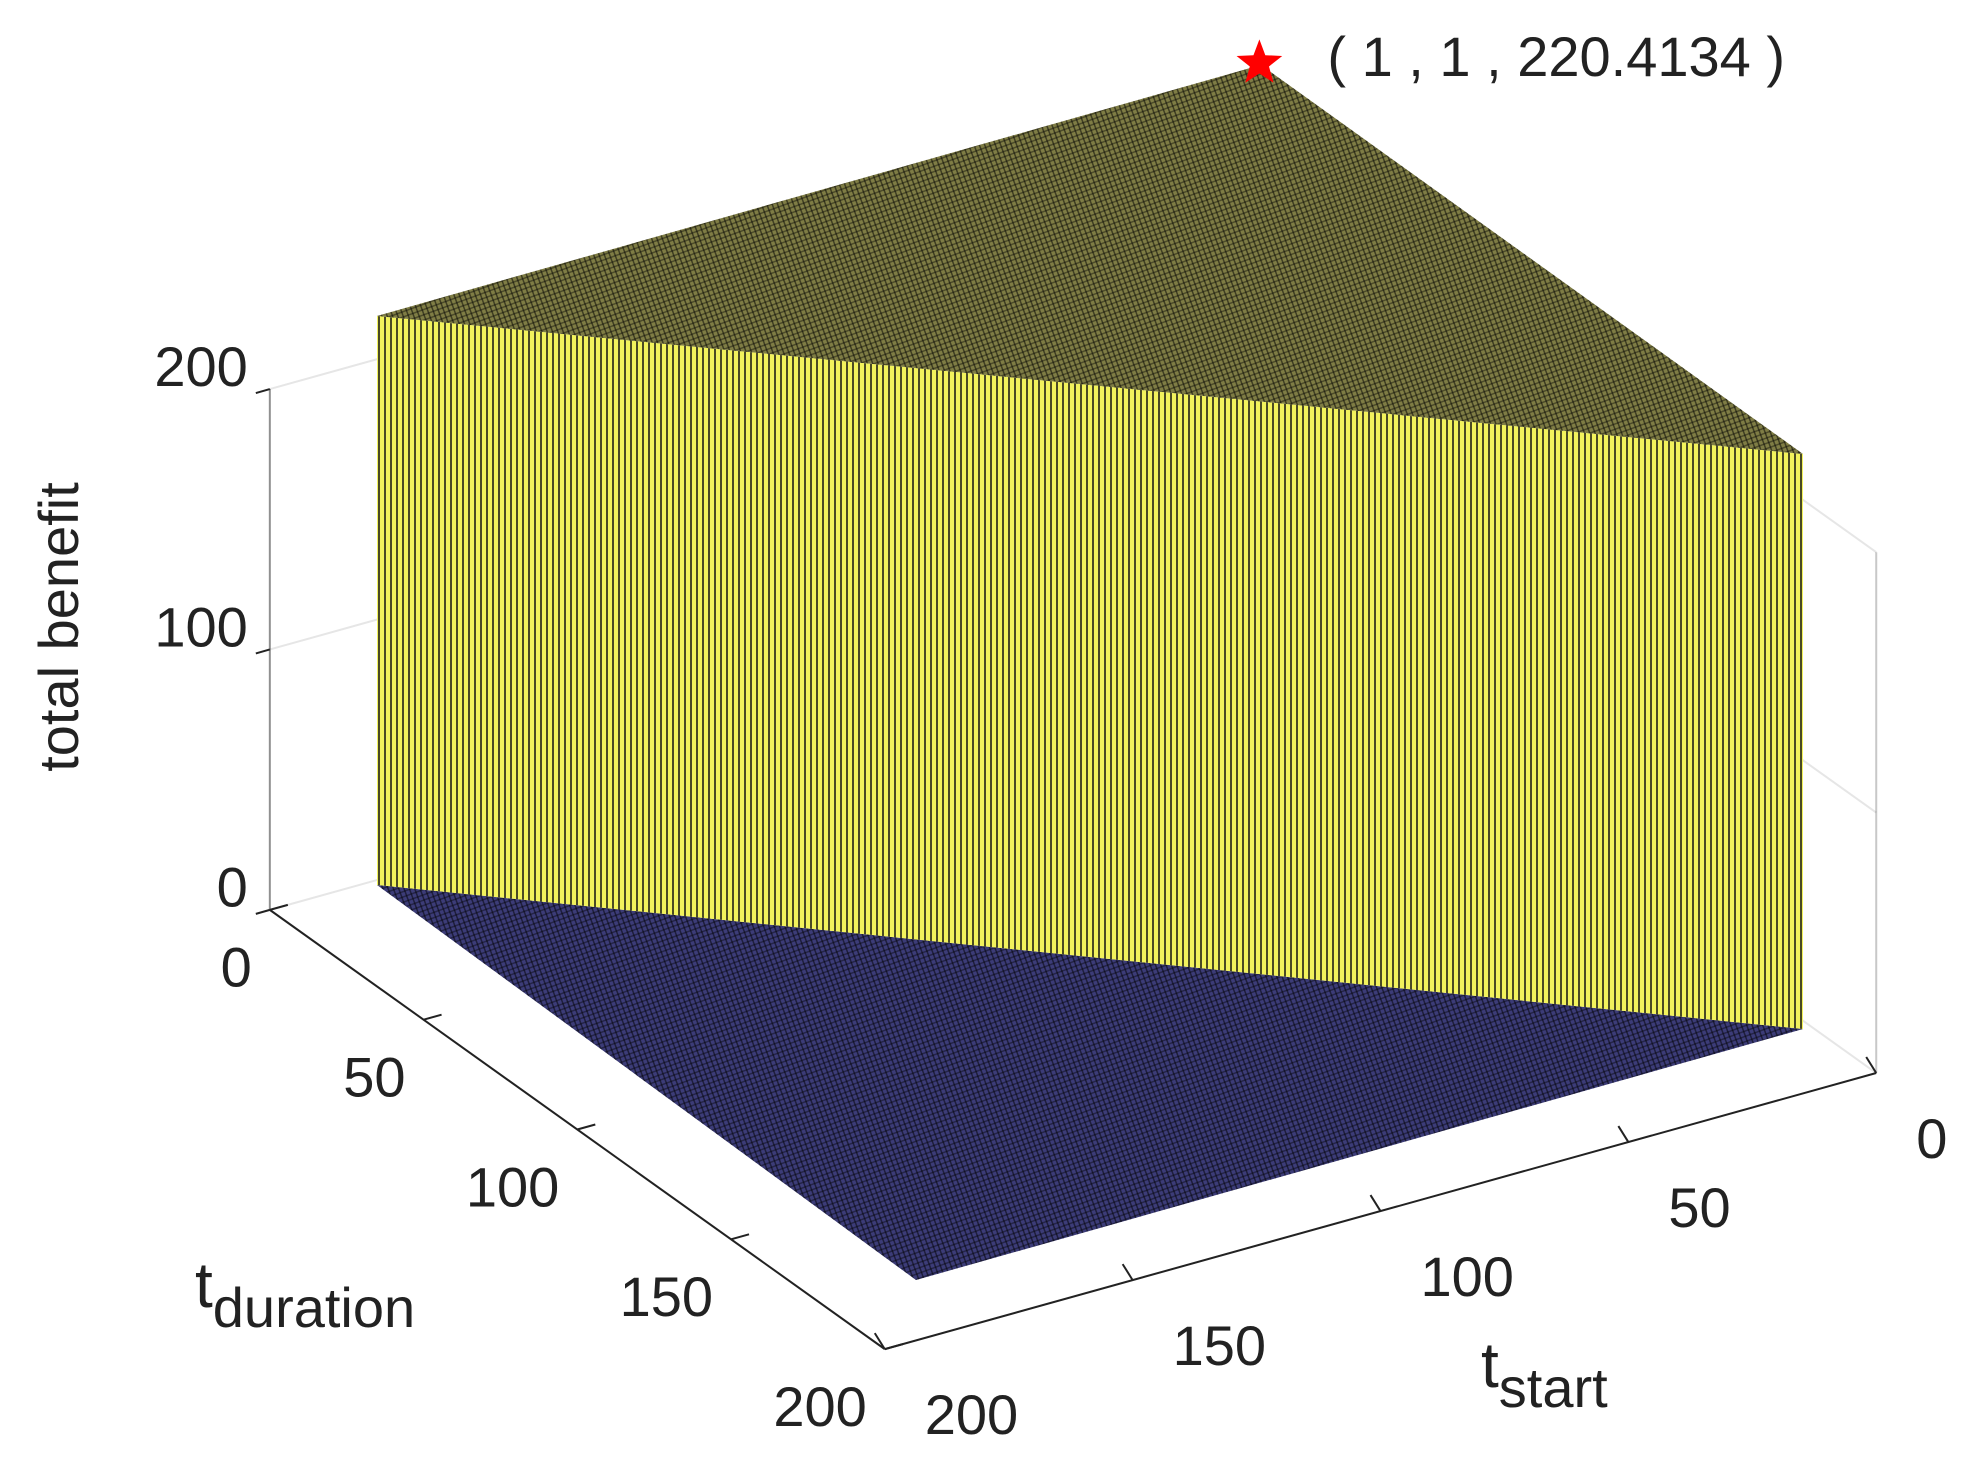  I want to click on x-axis-label-sub: start, so click(1553, 1387).